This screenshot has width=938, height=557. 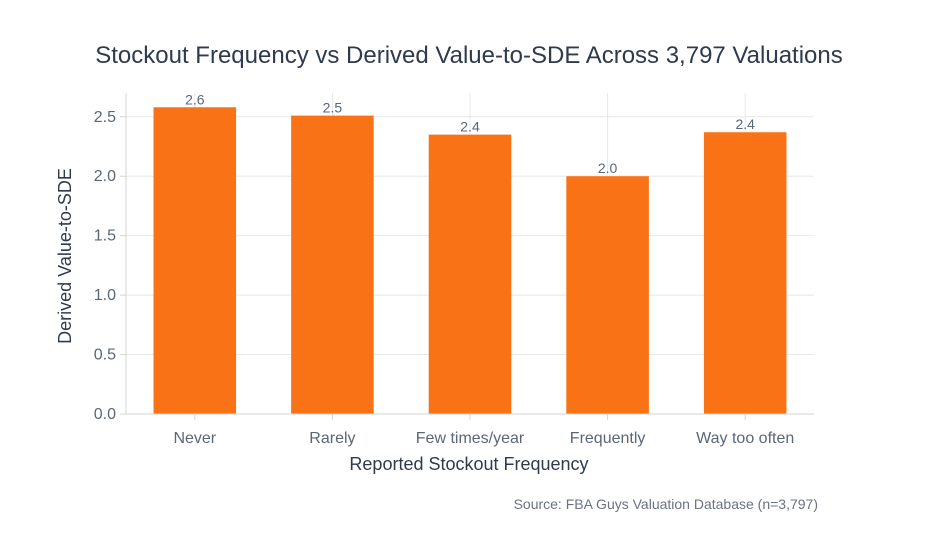 What do you see at coordinates (470, 438) in the screenshot?
I see `x-tick-label: Few times/year` at bounding box center [470, 438].